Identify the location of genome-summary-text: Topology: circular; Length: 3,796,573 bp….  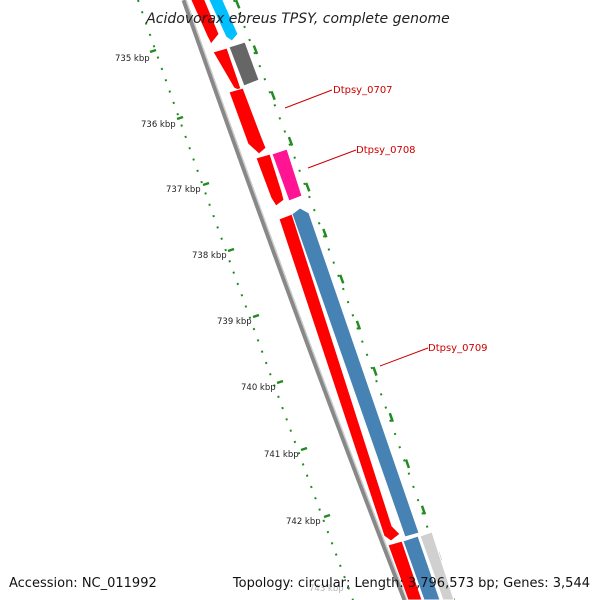
(411, 583).